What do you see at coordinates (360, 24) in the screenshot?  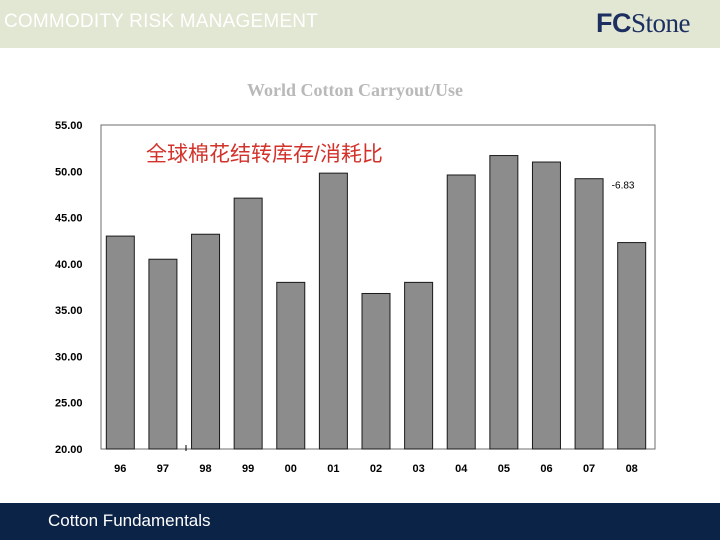 I see `header-bar: COMMODITY RISK MANAGEMENT FCStone` at bounding box center [360, 24].